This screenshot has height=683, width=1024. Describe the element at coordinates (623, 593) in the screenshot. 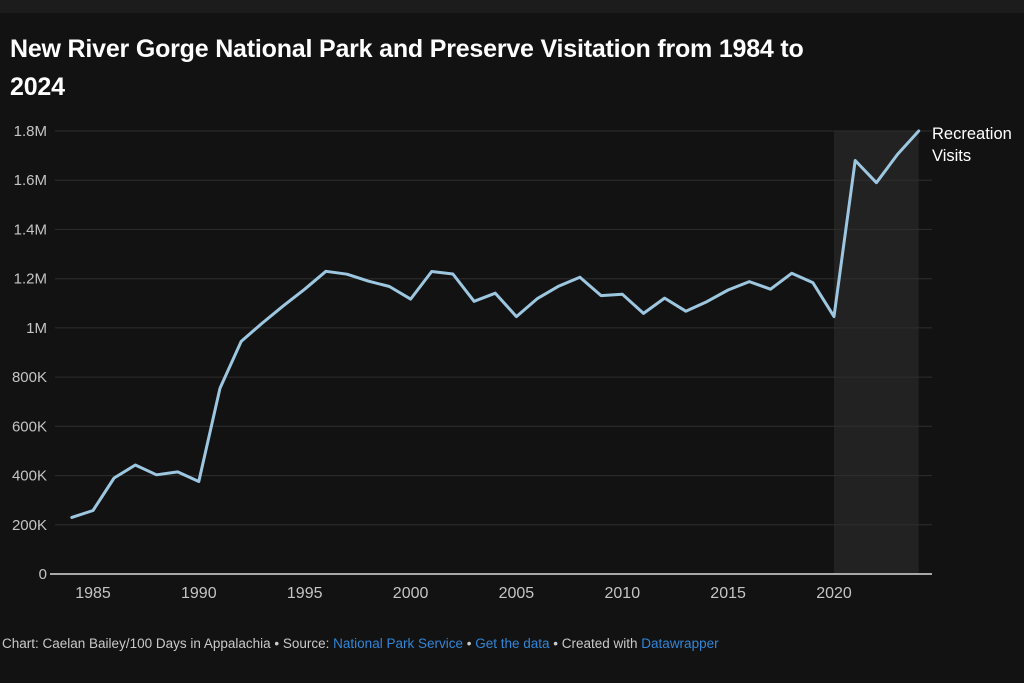

I see `x-tick-label: 2010` at that location.